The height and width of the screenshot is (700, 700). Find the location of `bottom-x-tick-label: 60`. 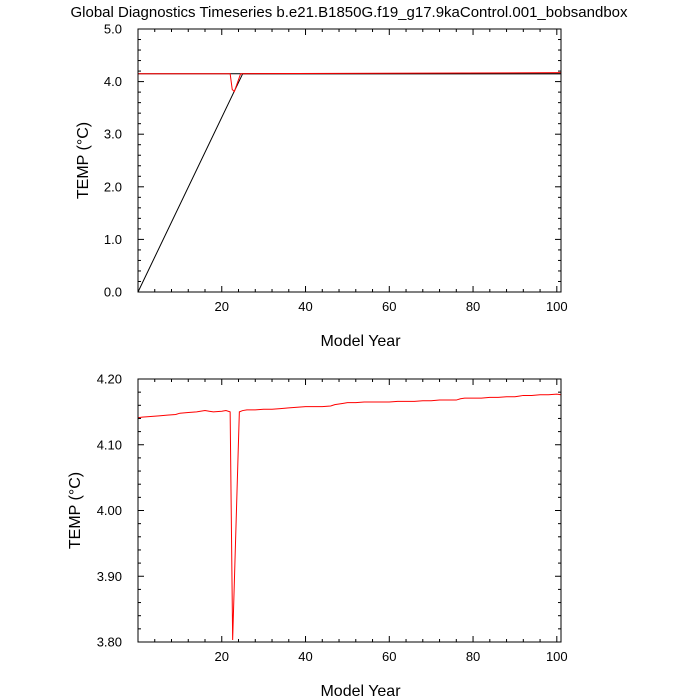

bottom-x-tick-label: 60 is located at coordinates (389, 656).